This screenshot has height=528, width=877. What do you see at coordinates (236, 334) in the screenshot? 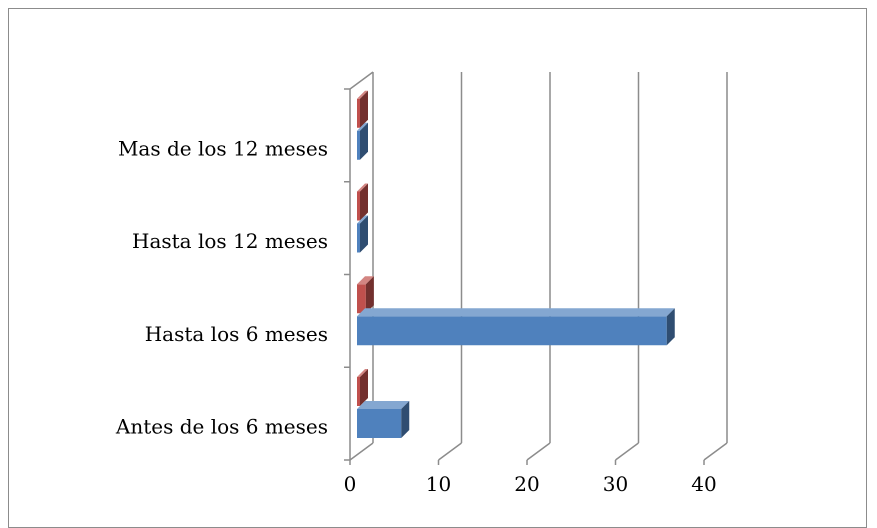
I see `category-label: Hasta los 6 meses` at bounding box center [236, 334].